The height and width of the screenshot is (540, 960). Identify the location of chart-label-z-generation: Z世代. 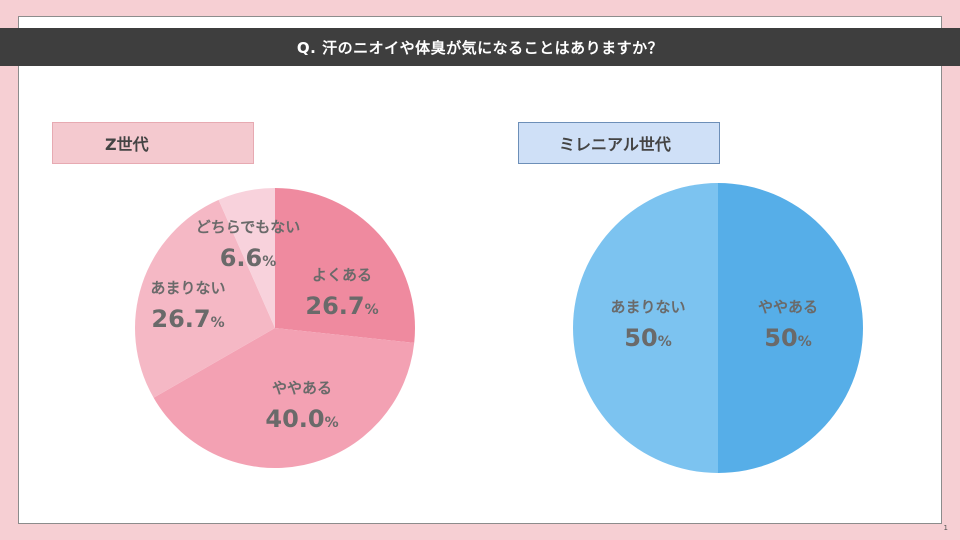
(153, 143).